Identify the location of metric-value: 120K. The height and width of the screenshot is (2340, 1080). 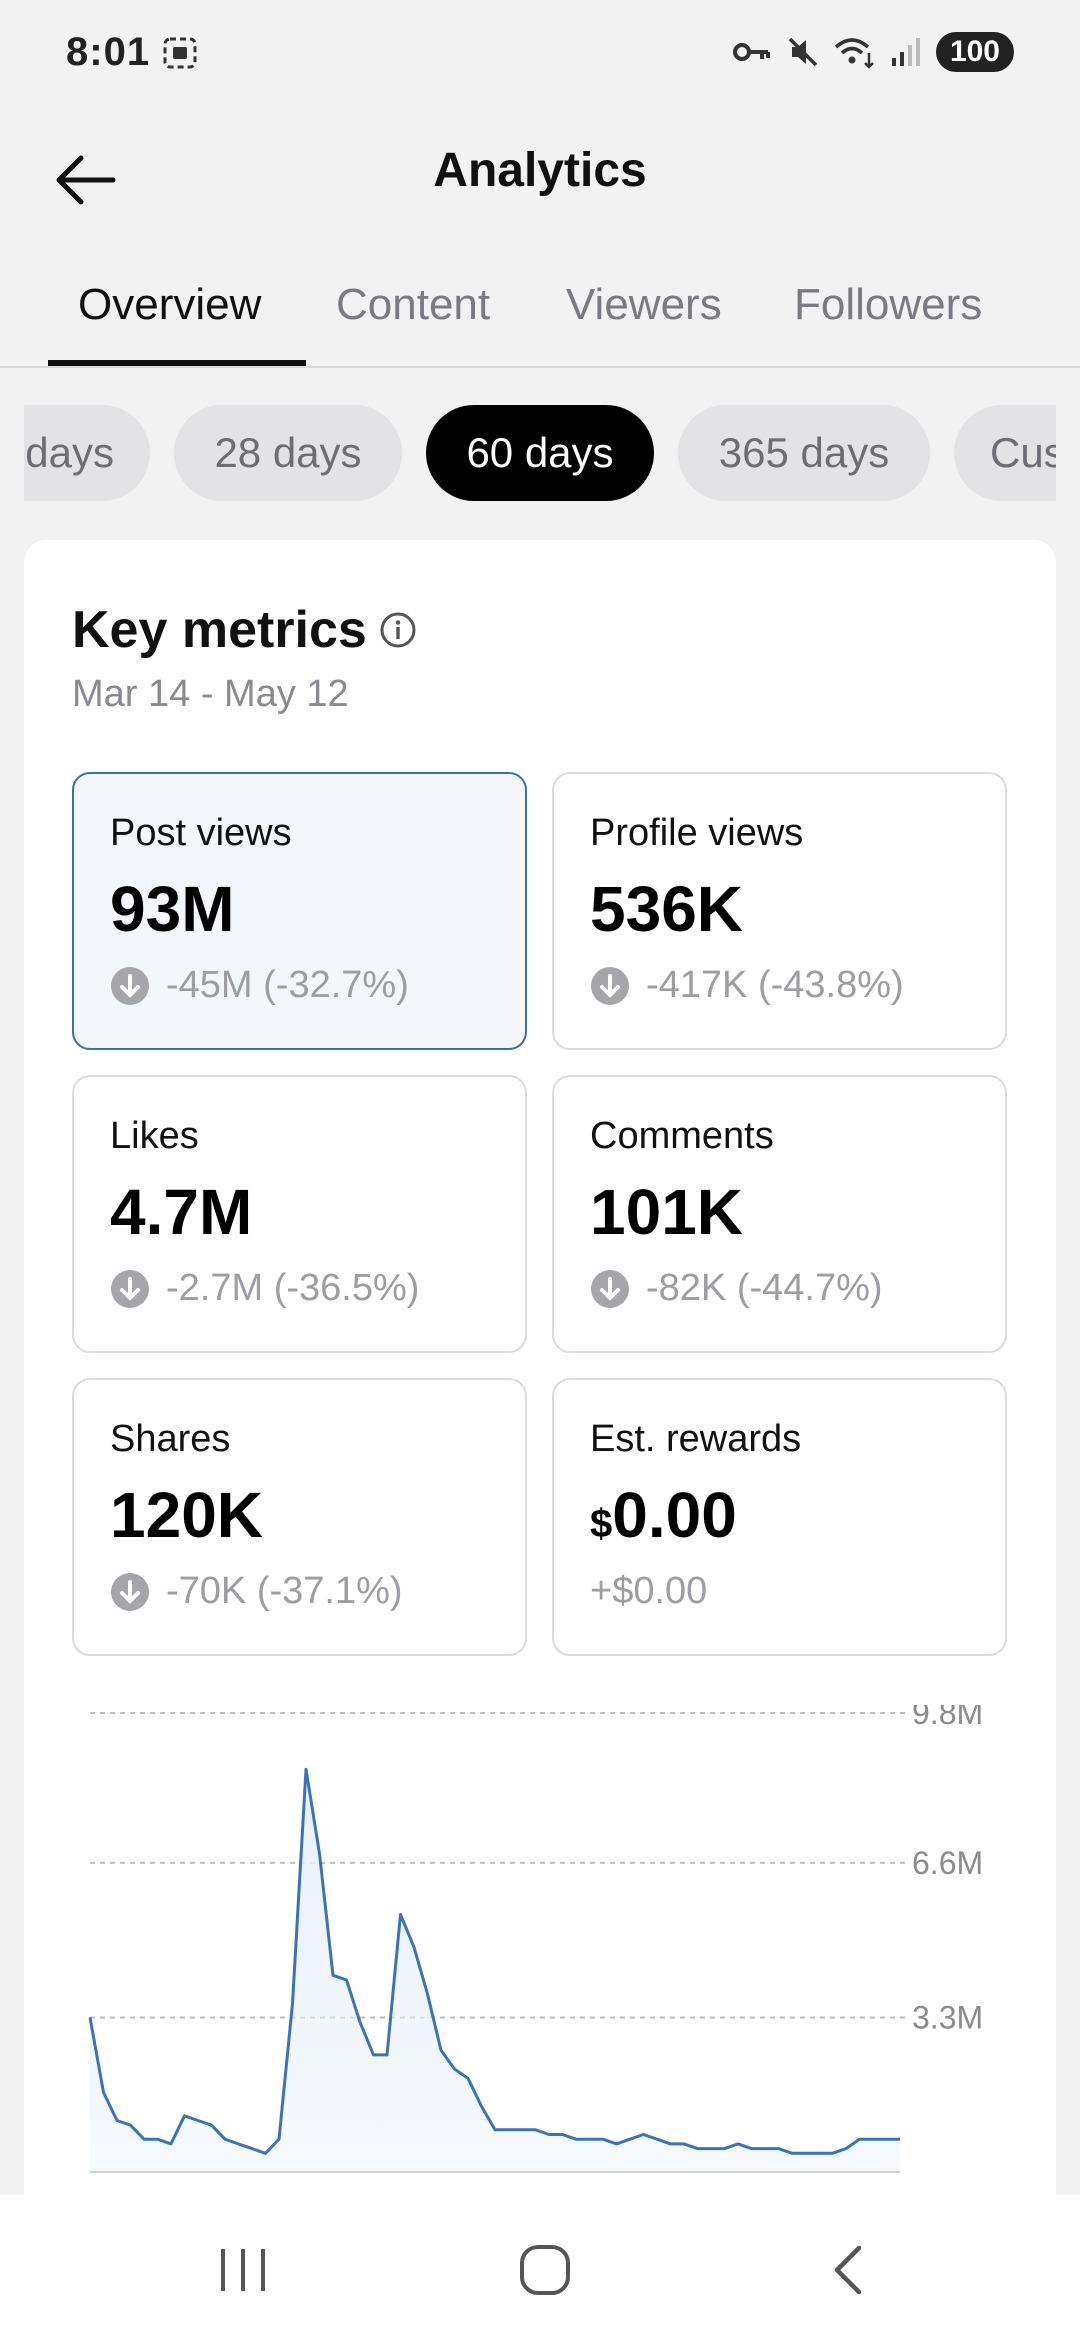
(186, 1515).